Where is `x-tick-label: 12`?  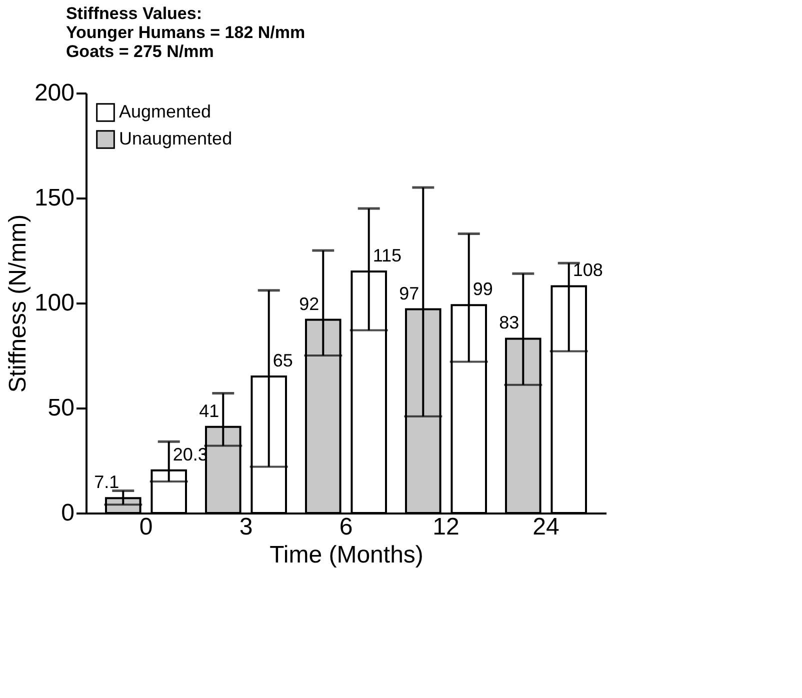 x-tick-label: 12 is located at coordinates (446, 527).